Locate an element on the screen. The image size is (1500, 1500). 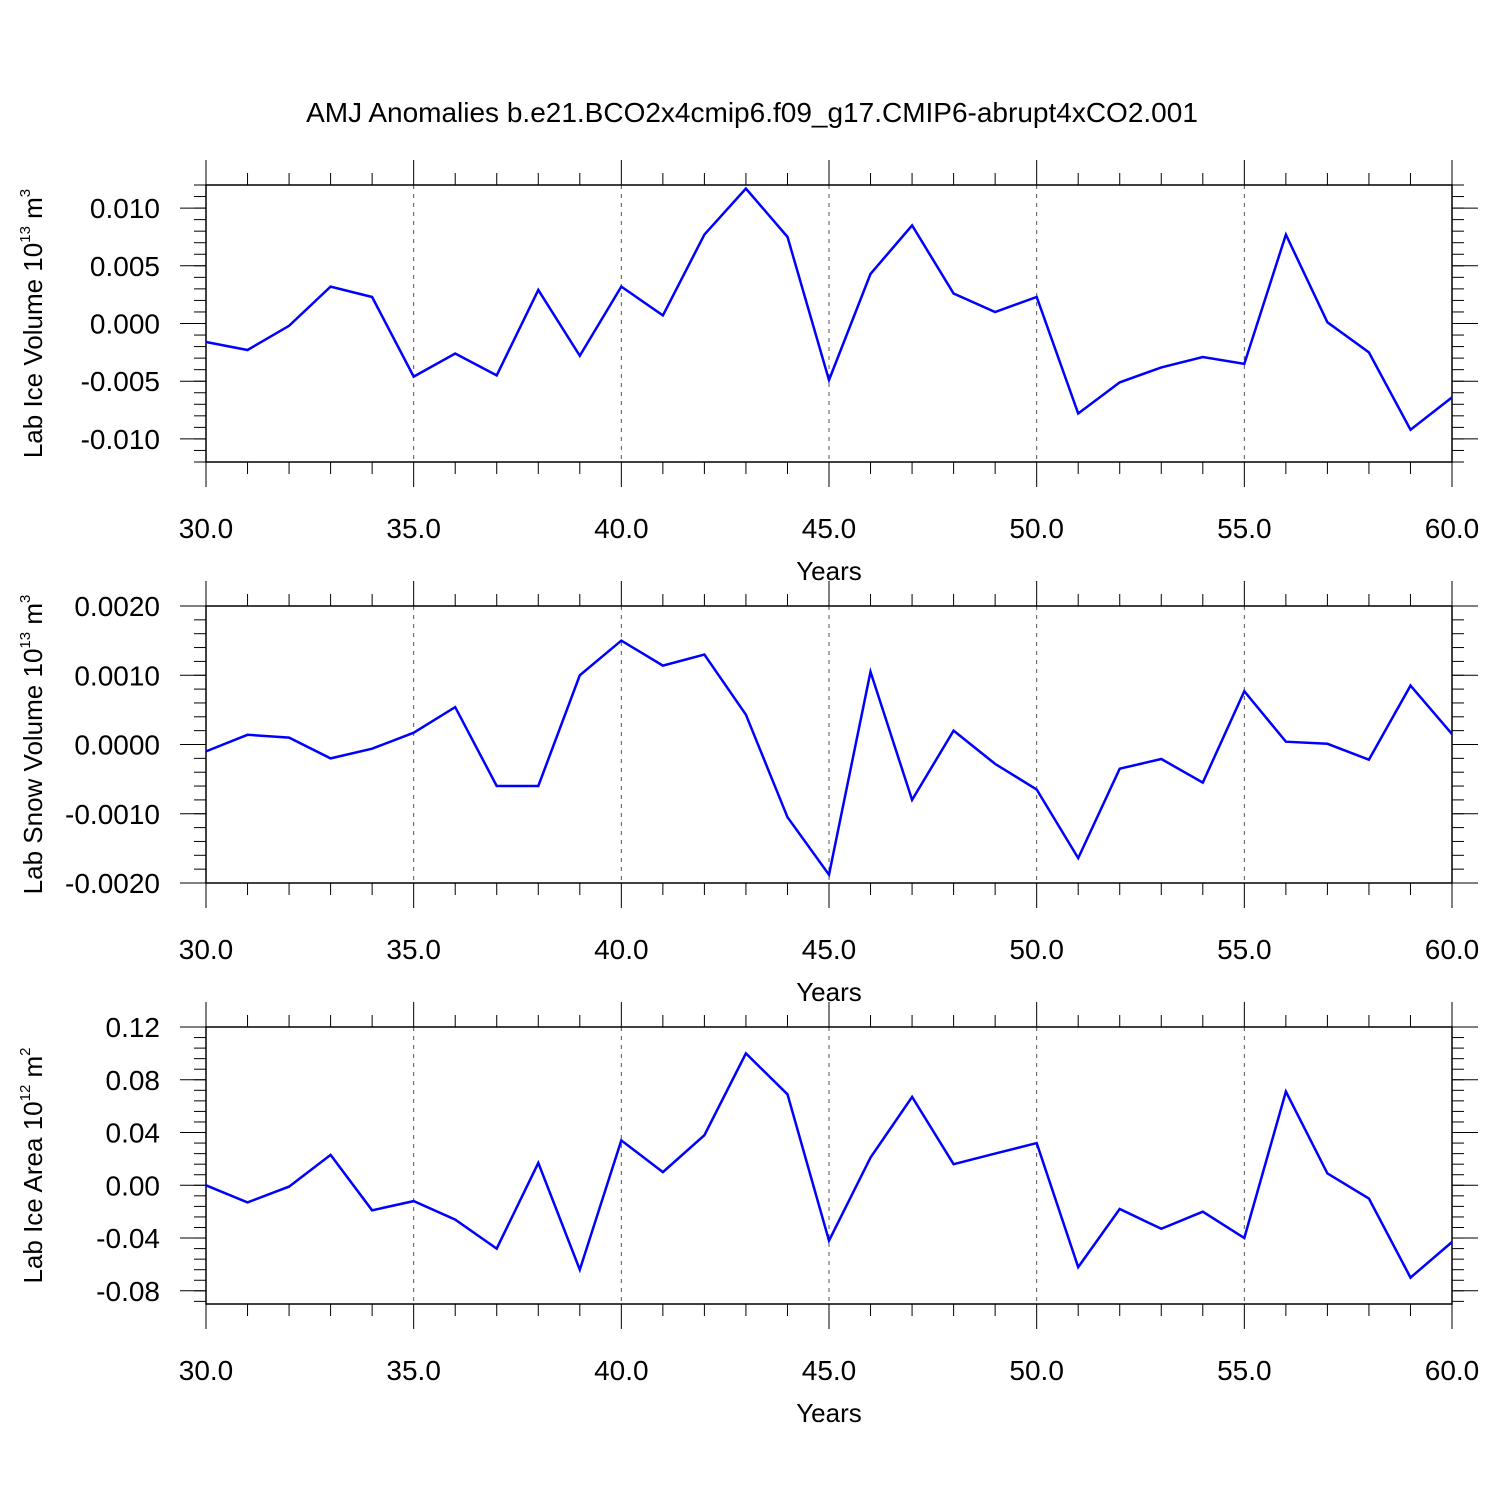
y-tick-label: 0.0000 is located at coordinates (117, 745).